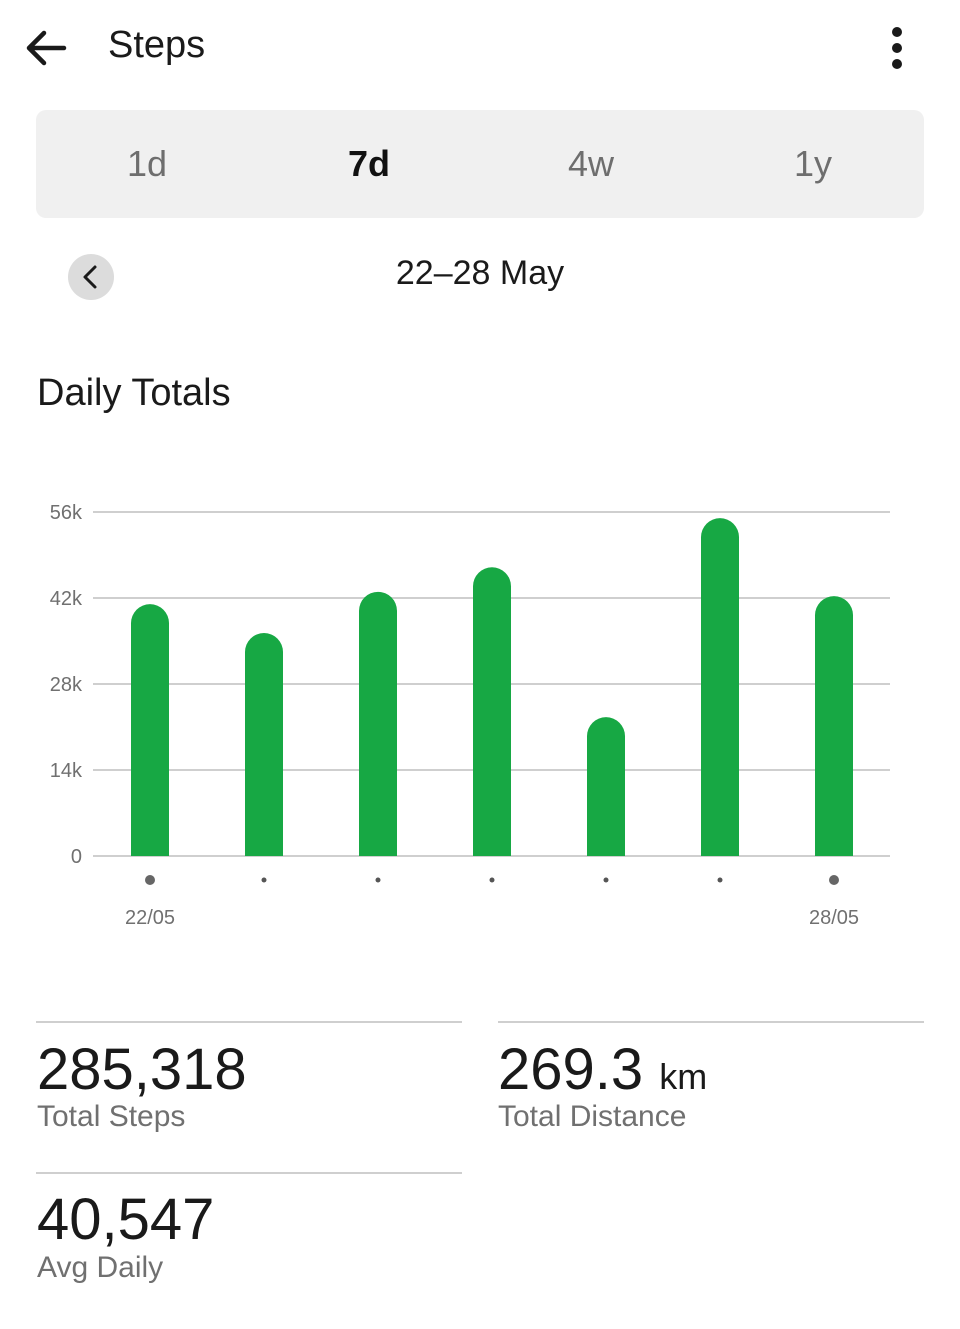 The image size is (960, 1329). What do you see at coordinates (66, 771) in the screenshot?
I see `y-tick-label: 14k` at bounding box center [66, 771].